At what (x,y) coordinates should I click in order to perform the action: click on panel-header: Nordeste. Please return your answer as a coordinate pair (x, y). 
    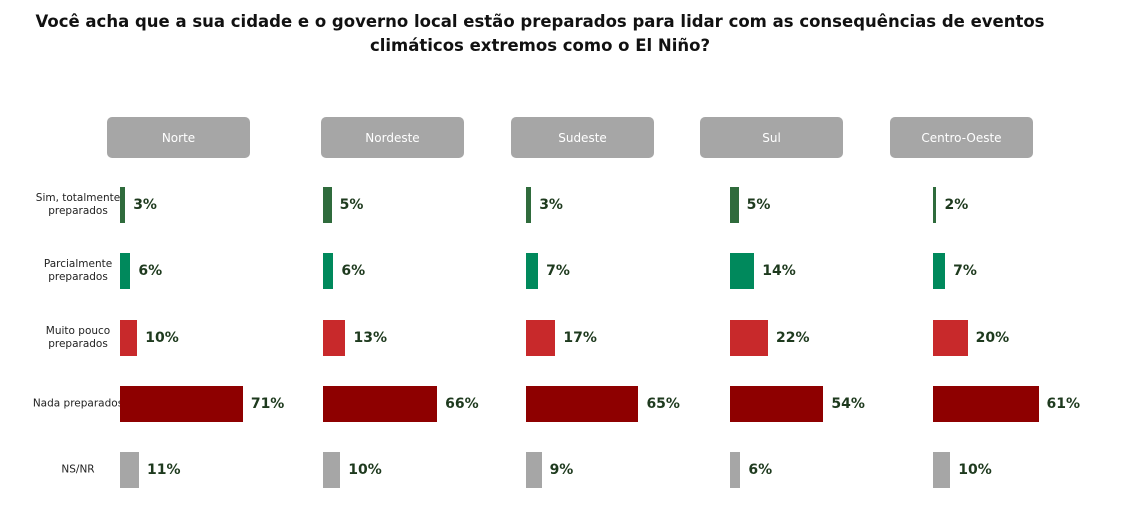
    Looking at the image, I should click on (392, 137).